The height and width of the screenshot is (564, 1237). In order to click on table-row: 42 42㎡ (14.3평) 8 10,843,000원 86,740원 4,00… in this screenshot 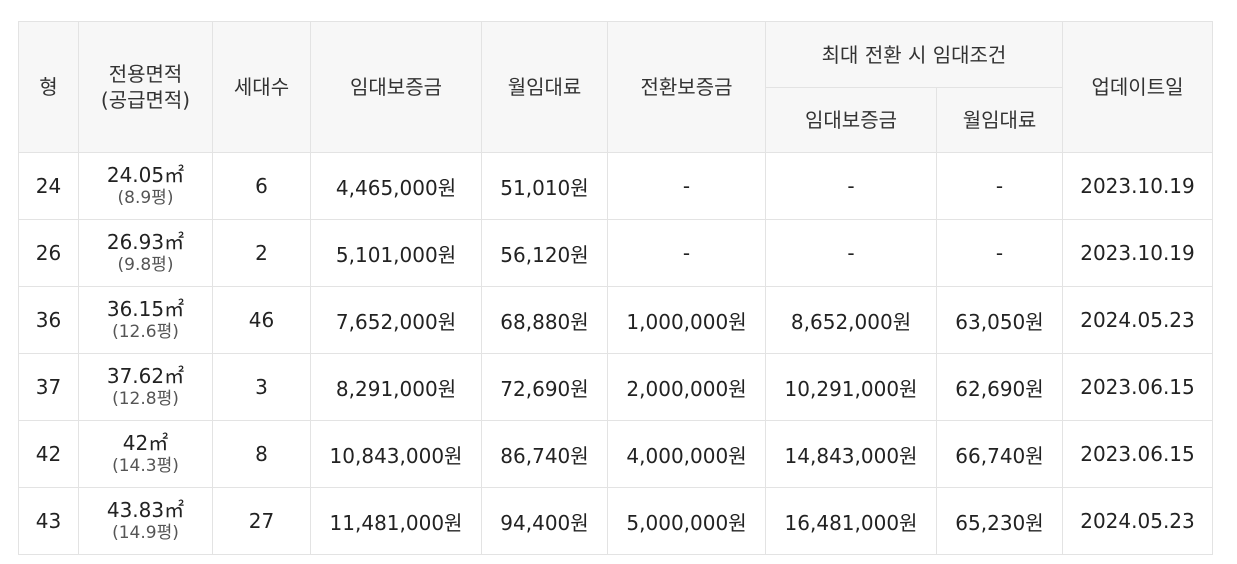, I will do `click(615, 454)`.